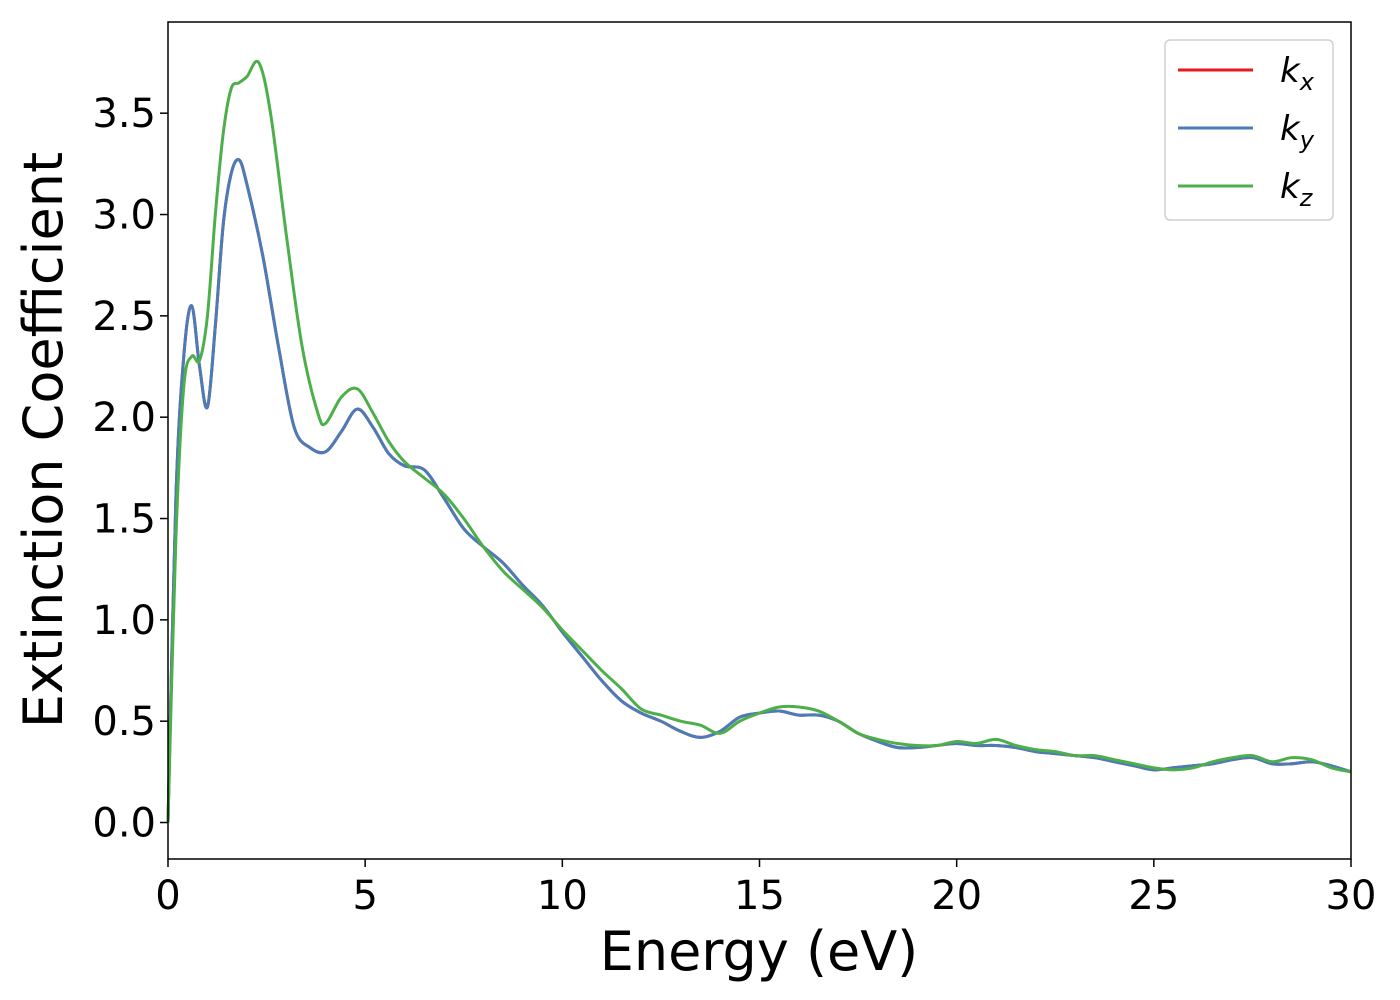 This screenshot has height=1000, width=1400. Describe the element at coordinates (1351, 896) in the screenshot. I see `x-tick-label: 30` at that location.